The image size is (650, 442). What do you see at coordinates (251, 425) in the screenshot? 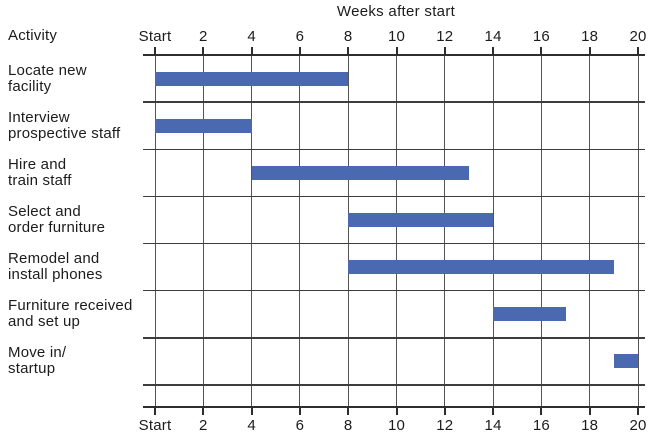
I see `bottom-axis-label-4: 4` at bounding box center [251, 425].